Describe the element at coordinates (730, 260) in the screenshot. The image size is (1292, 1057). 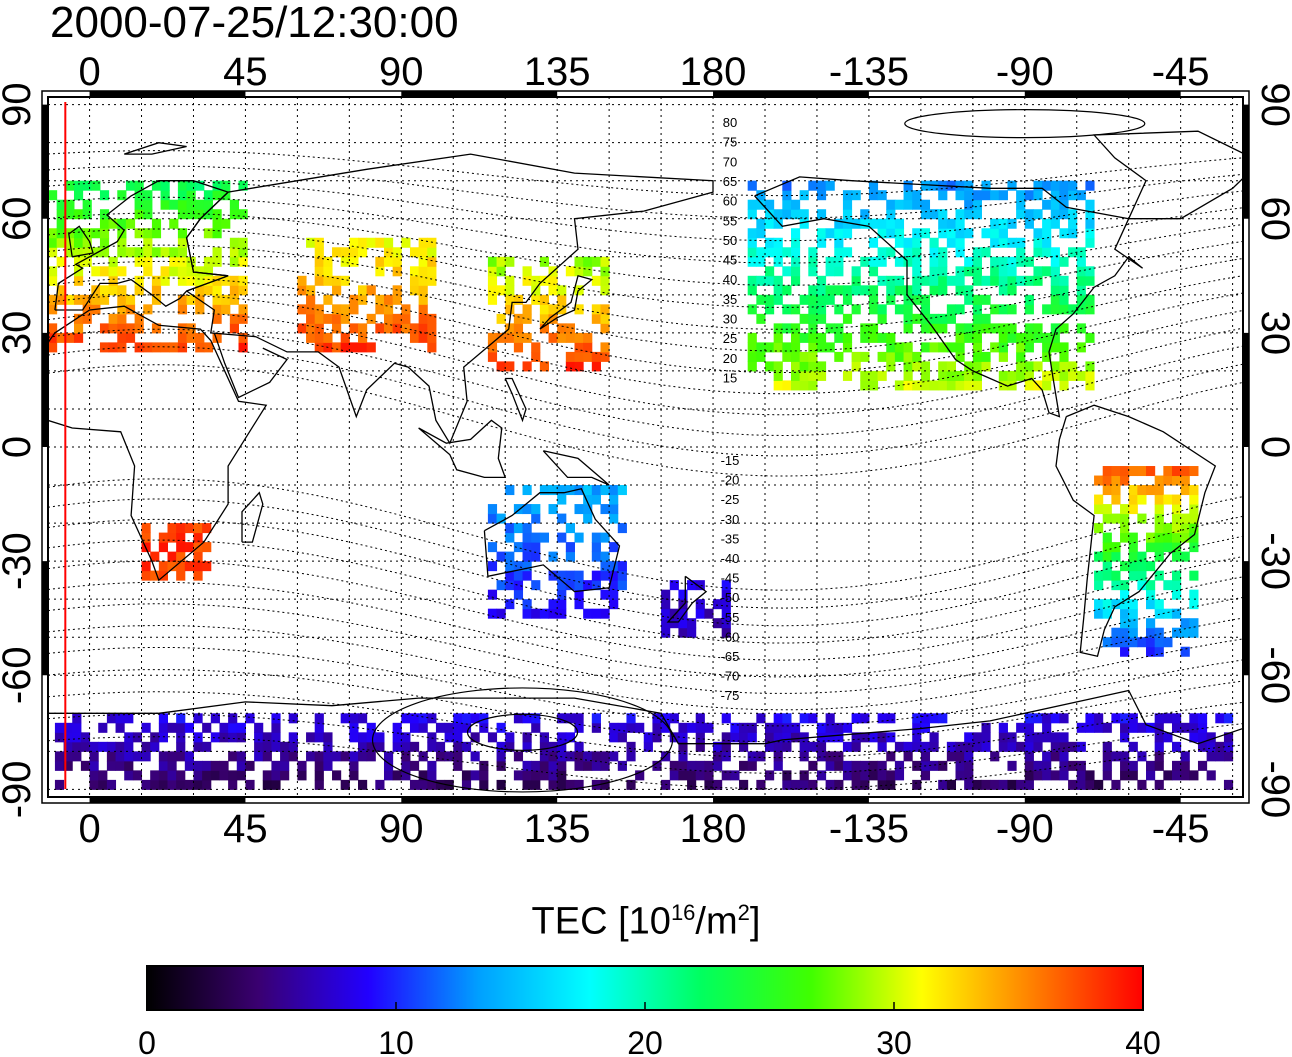
I see `mlat-label: 45` at that location.